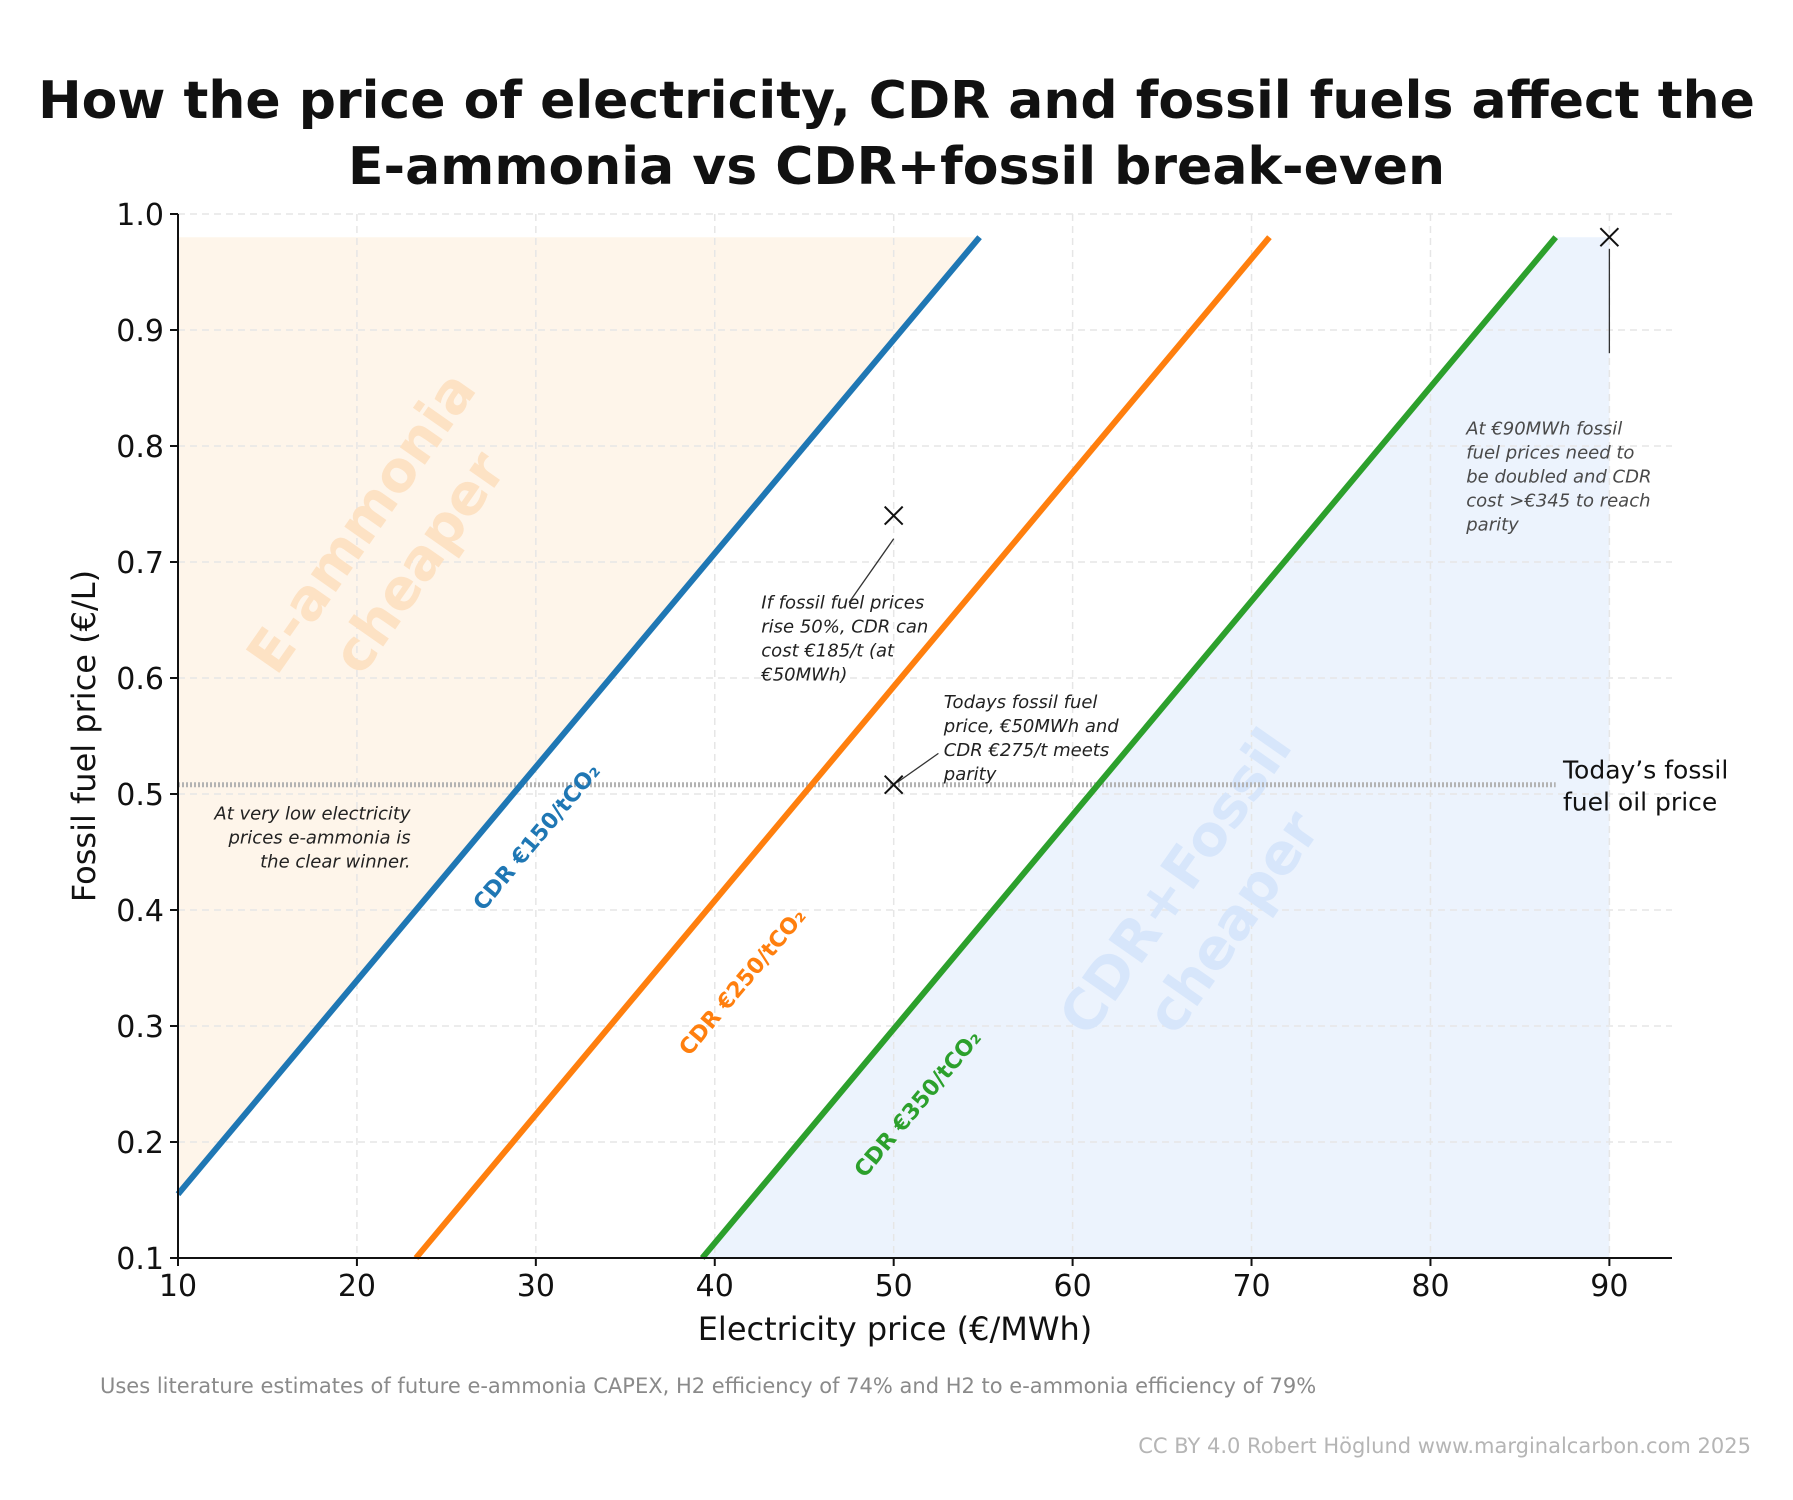  Describe the element at coordinates (1073, 1286) in the screenshot. I see `x-tick-label: 60` at that location.